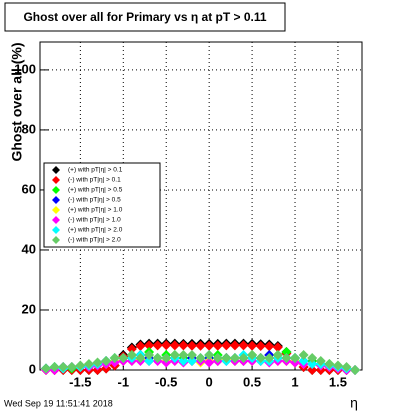 The width and height of the screenshot is (400, 412). Describe the element at coordinates (354, 403) in the screenshot. I see `x-axis-label: η` at that location.